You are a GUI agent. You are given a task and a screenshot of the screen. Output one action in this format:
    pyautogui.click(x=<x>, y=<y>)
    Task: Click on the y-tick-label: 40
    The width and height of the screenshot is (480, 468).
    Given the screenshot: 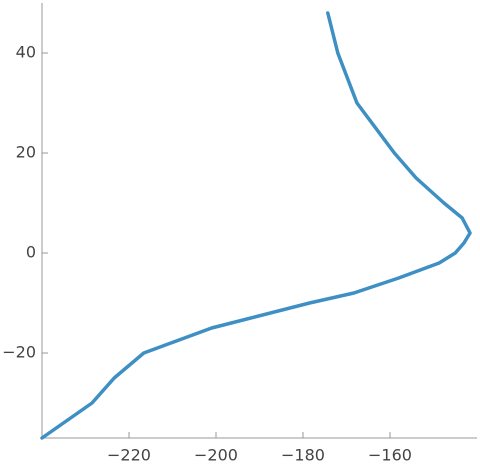 What is the action you would take?
    pyautogui.click(x=26, y=52)
    